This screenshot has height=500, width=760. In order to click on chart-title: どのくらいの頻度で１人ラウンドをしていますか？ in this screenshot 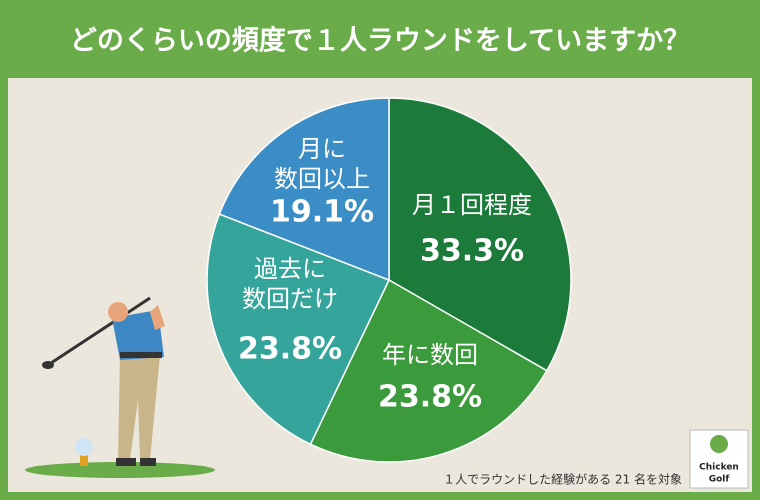, I will do `click(380, 41)`.